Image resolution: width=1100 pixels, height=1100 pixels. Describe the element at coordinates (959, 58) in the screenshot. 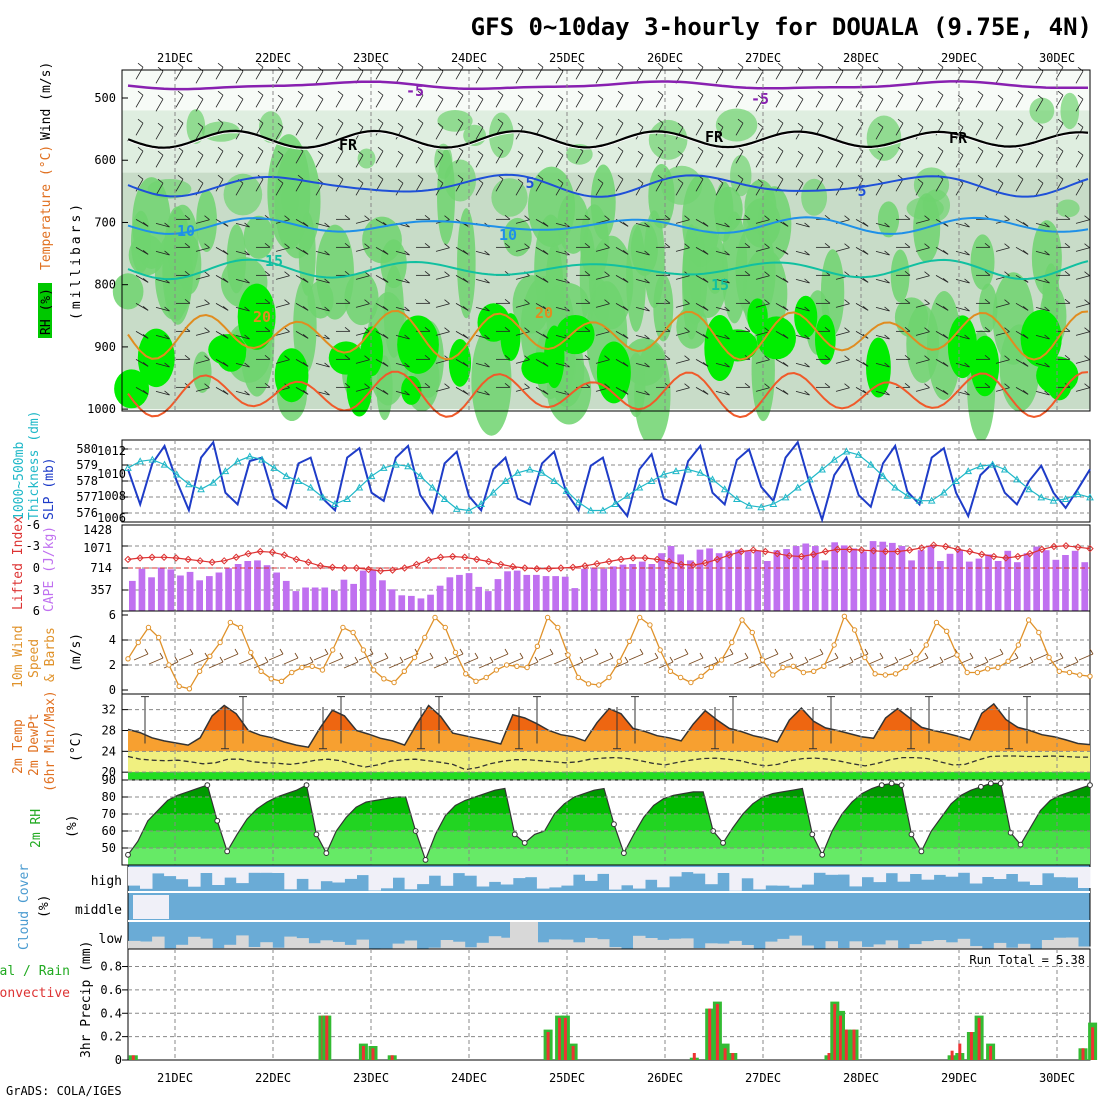

I see `date-label-top: 29DEC` at that location.